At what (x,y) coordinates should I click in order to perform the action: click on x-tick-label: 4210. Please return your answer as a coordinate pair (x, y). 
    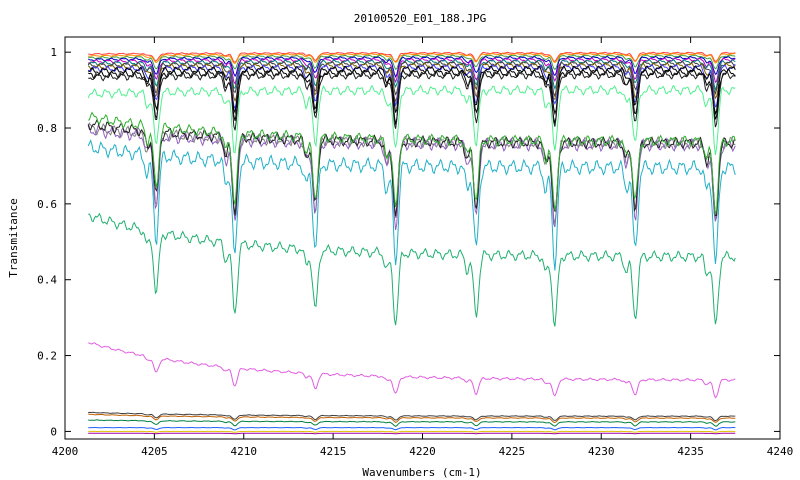
    Looking at the image, I should click on (244, 451).